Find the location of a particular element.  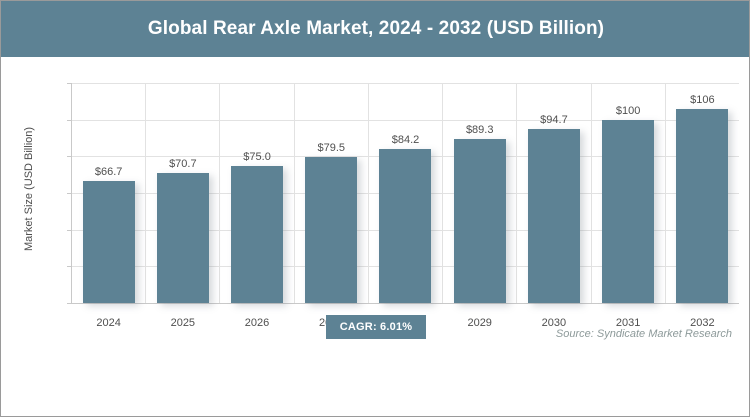

bar-value-label: $89.3 is located at coordinates (479, 130).